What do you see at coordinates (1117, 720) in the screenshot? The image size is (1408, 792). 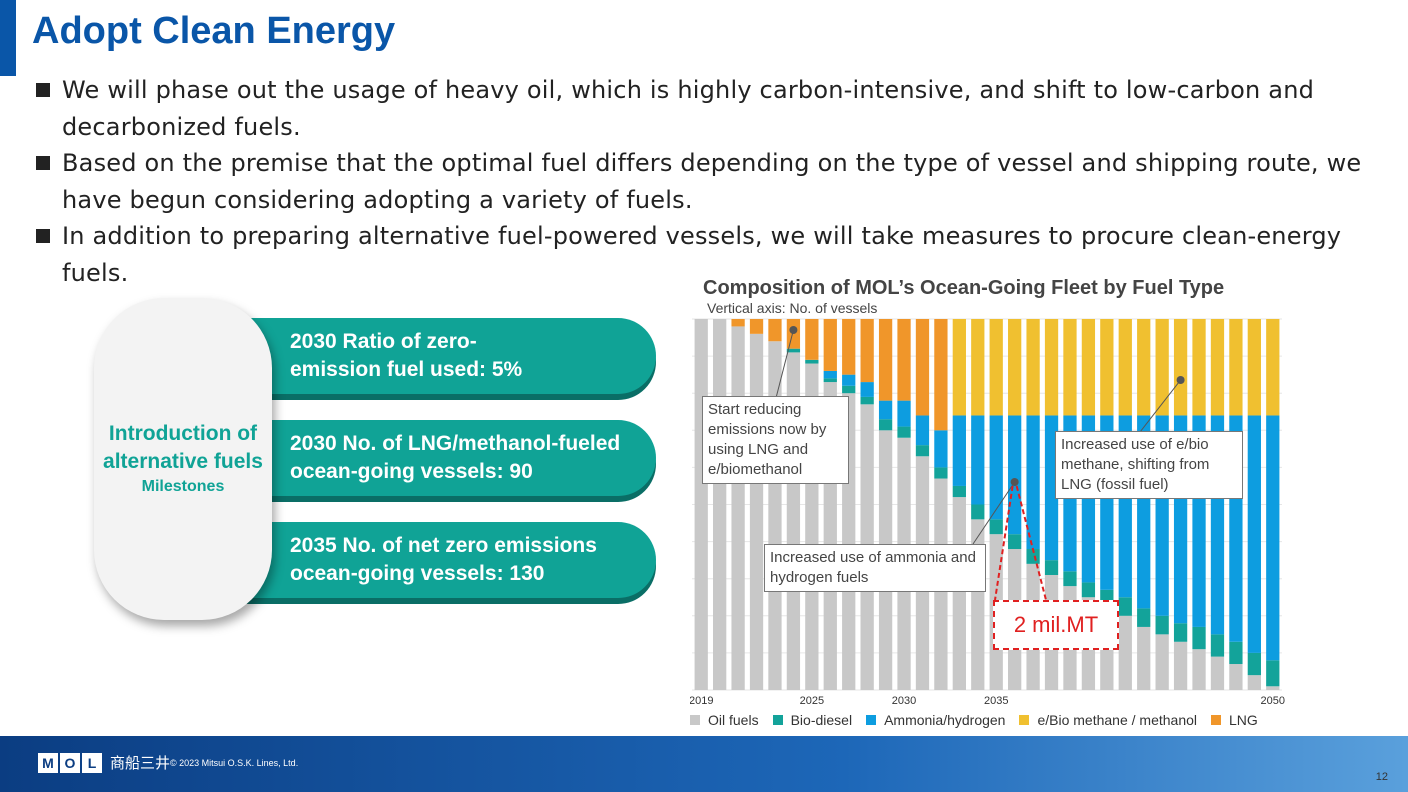 I see `legend-label: e/Bio methane / methanol` at bounding box center [1117, 720].